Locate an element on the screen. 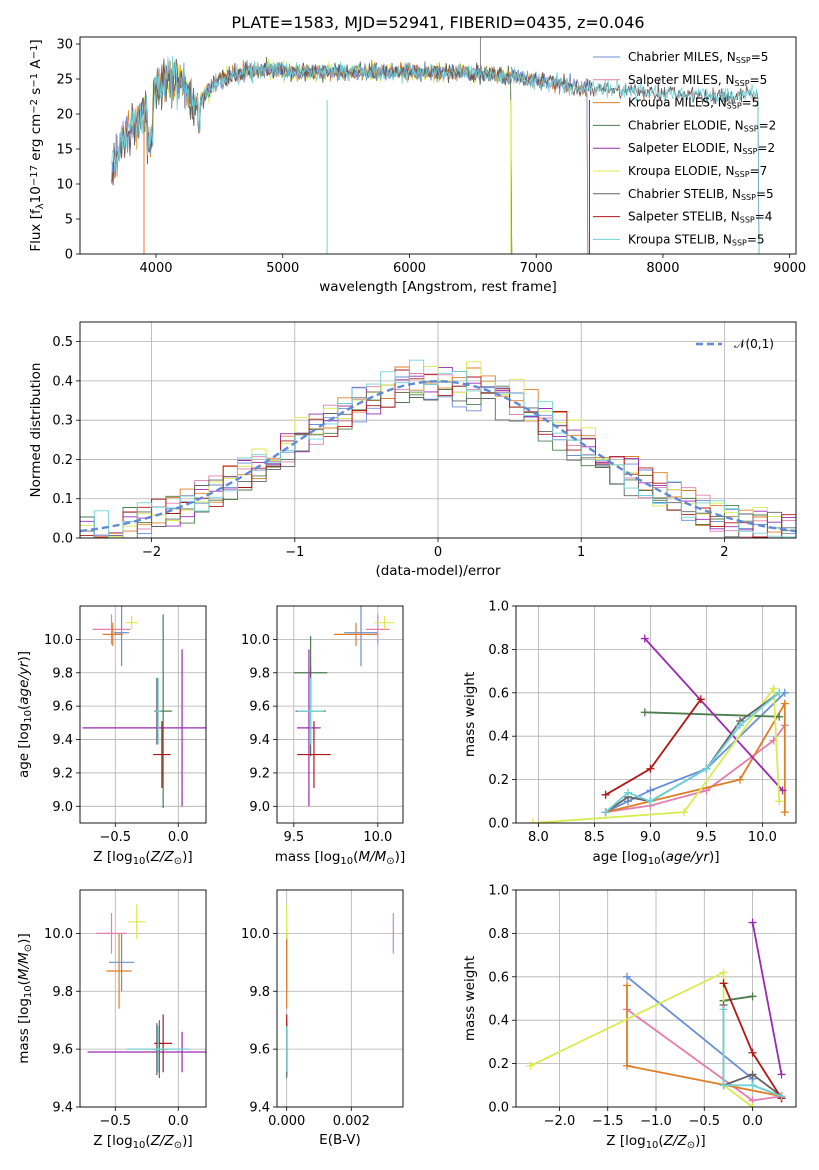 The width and height of the screenshot is (819, 1170). legend-nssp: 4 is located at coordinates (769, 217).